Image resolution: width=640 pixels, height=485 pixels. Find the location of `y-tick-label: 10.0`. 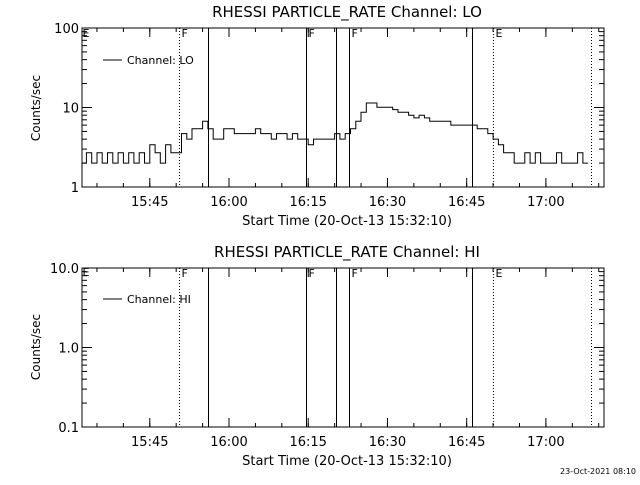

y-tick-label: 10.0 is located at coordinates (64, 269).